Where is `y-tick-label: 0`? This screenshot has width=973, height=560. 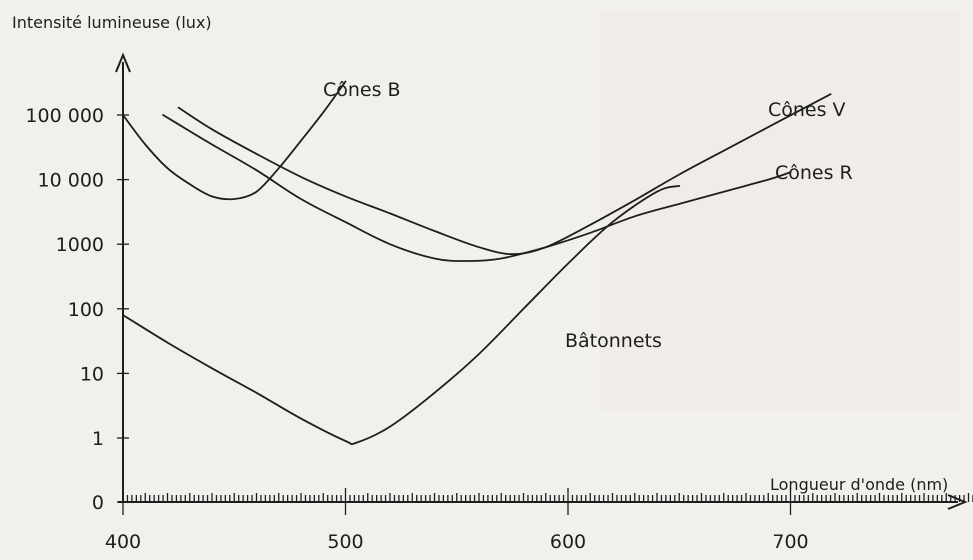 y-tick-label: 0 is located at coordinates (98, 503).